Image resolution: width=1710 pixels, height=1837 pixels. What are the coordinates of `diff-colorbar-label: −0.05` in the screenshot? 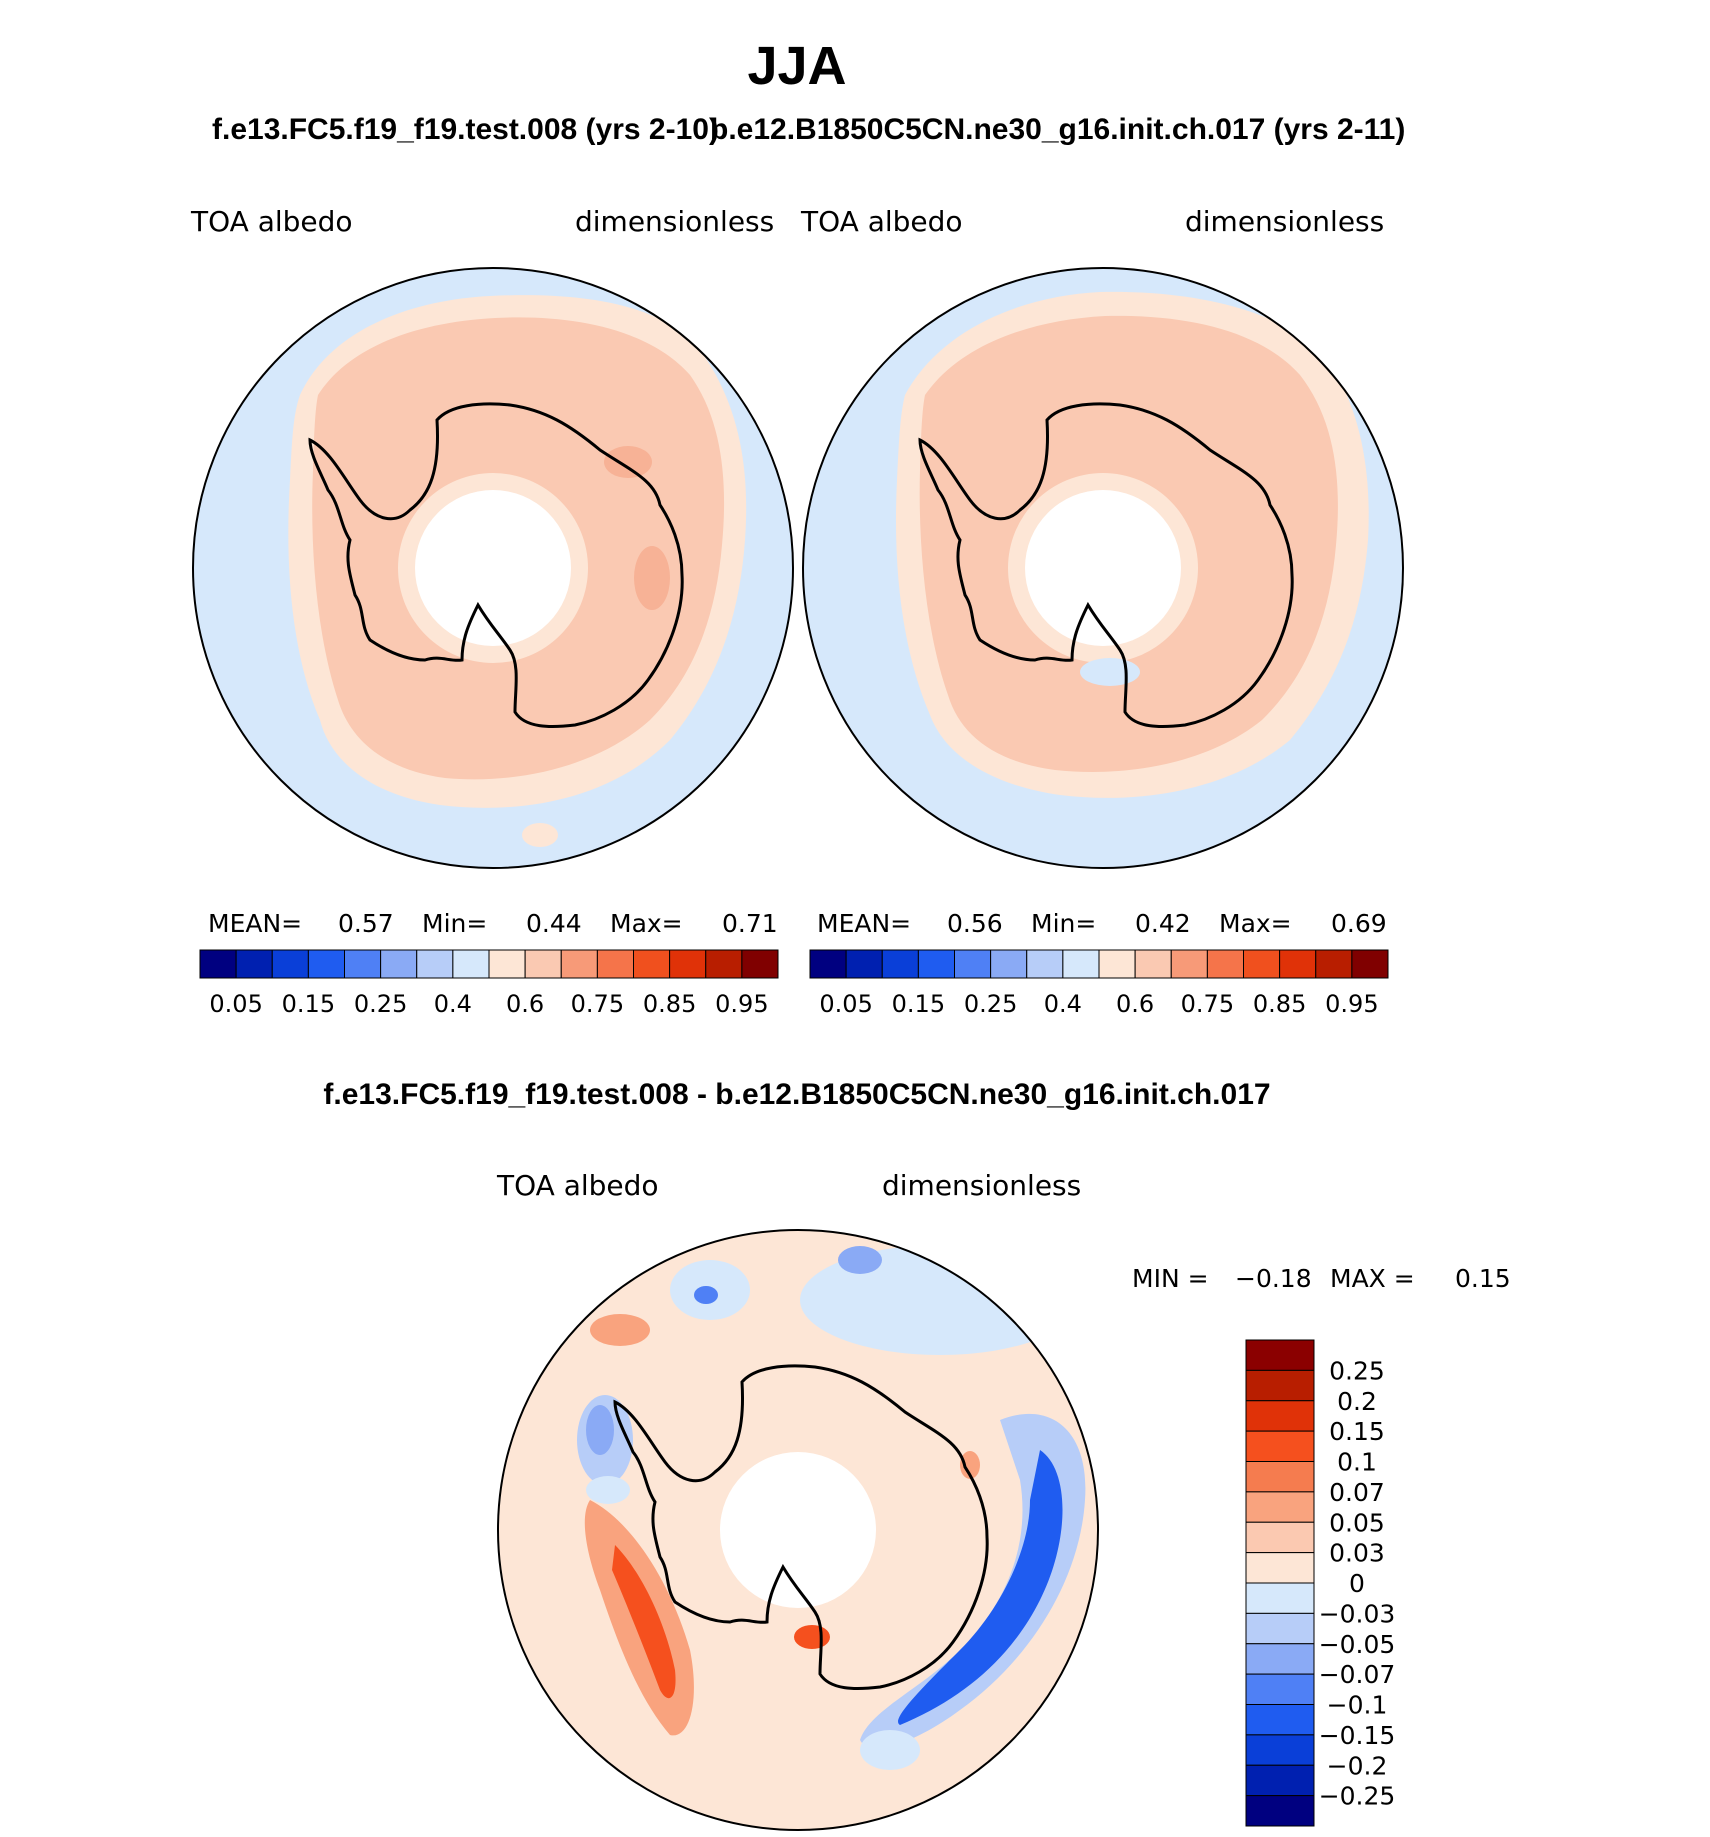 It's located at (1357, 1644).